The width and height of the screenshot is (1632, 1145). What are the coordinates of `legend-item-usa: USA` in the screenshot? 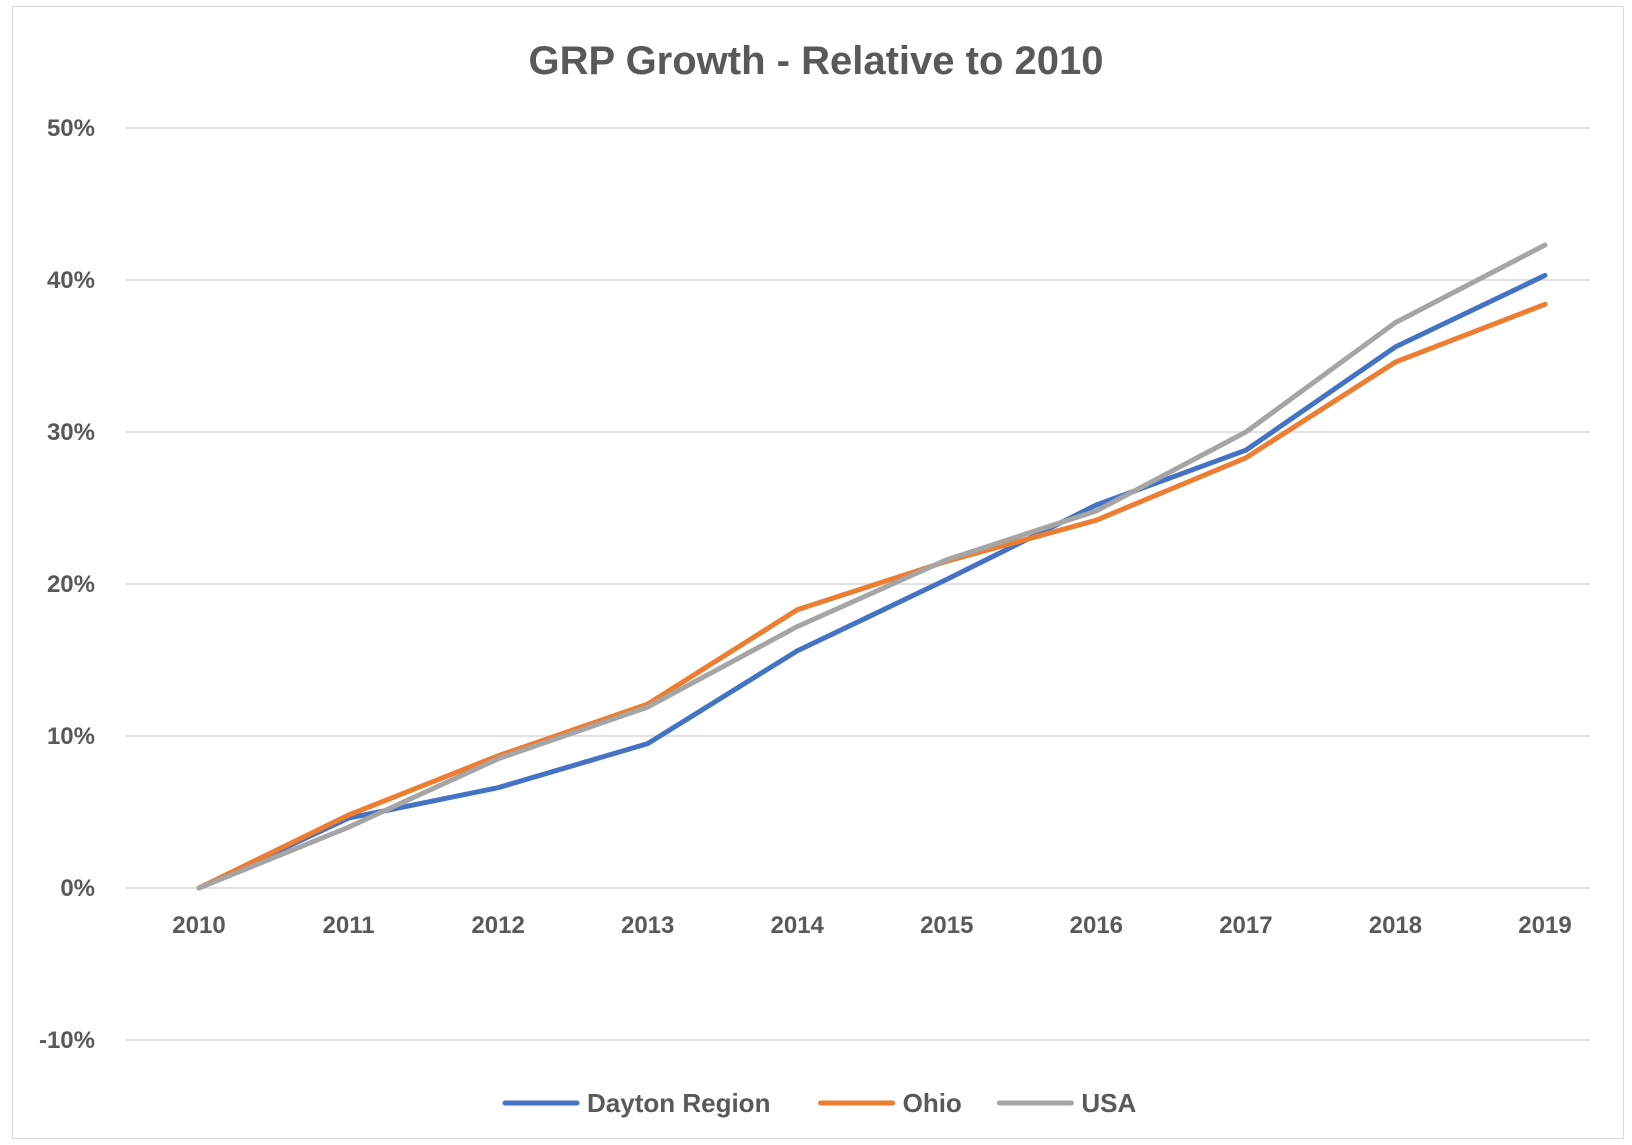 It's located at (1066, 1103).